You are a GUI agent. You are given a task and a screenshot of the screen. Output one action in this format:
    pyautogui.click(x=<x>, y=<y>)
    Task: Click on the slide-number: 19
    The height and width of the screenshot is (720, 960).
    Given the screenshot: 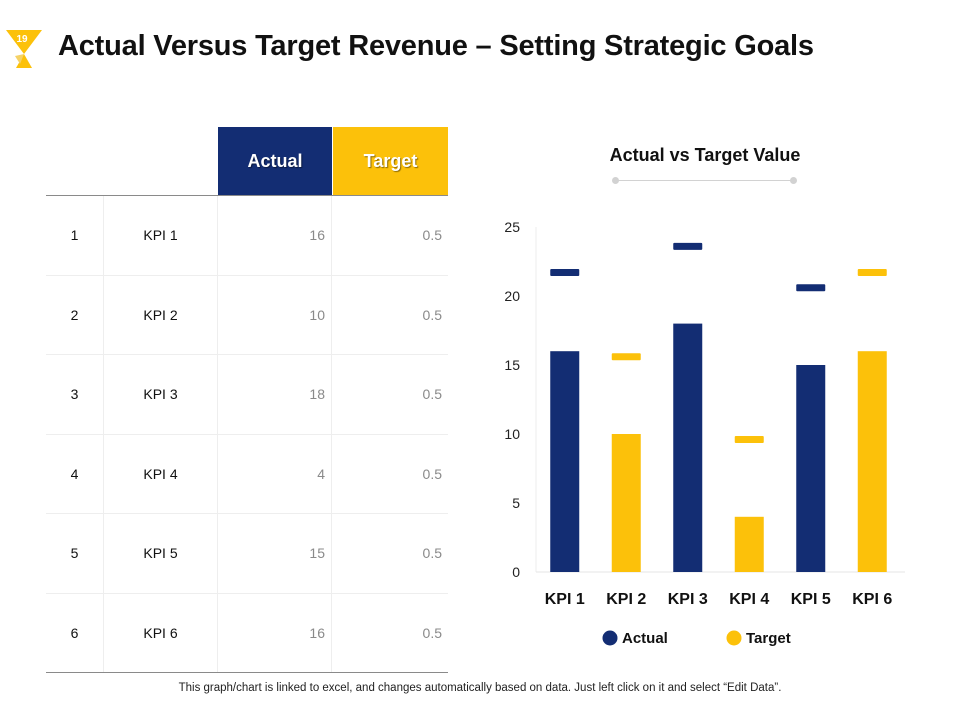 What is the action you would take?
    pyautogui.click(x=22, y=39)
    